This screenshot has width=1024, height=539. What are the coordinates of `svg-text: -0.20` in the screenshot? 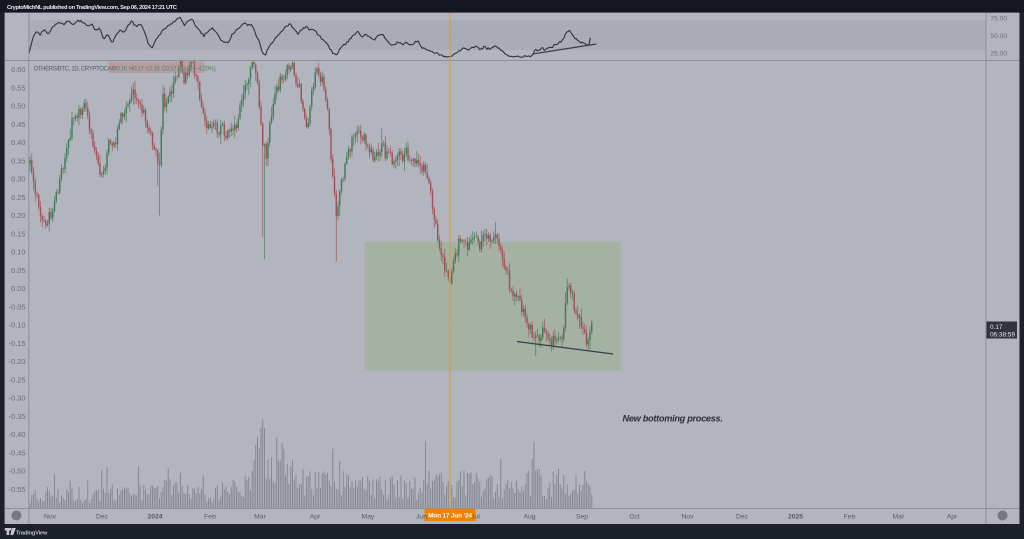 It's located at (17, 361).